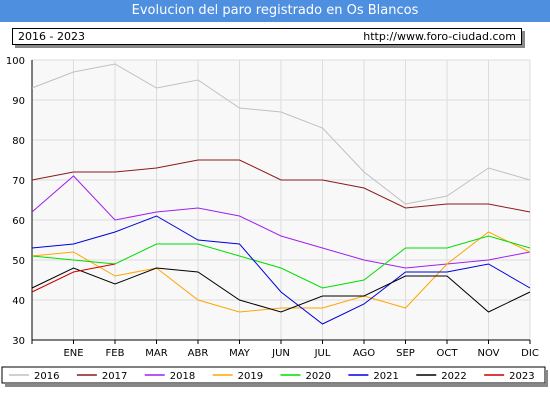  I want to click on y-tick-label: 60, so click(18, 221).